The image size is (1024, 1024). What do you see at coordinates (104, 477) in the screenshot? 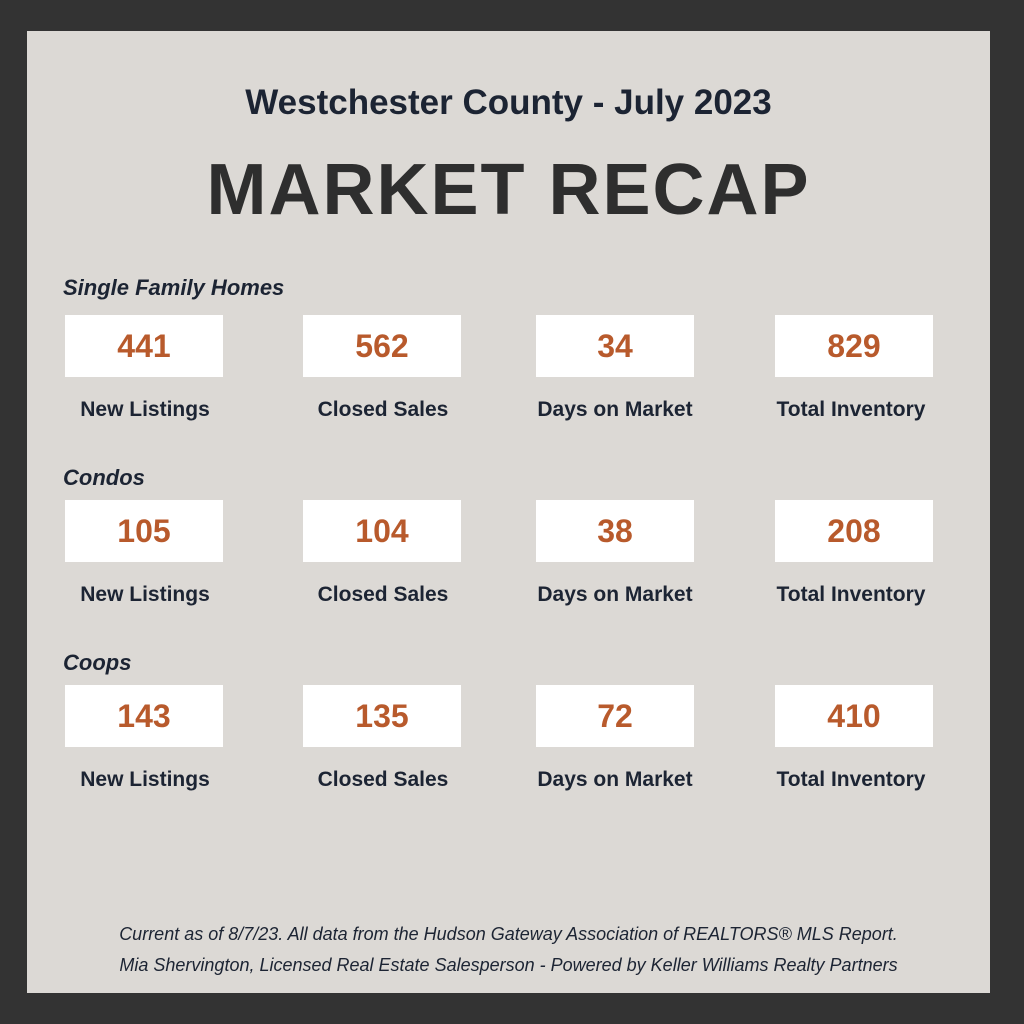
I see `section-label-condos: Condos` at bounding box center [104, 477].